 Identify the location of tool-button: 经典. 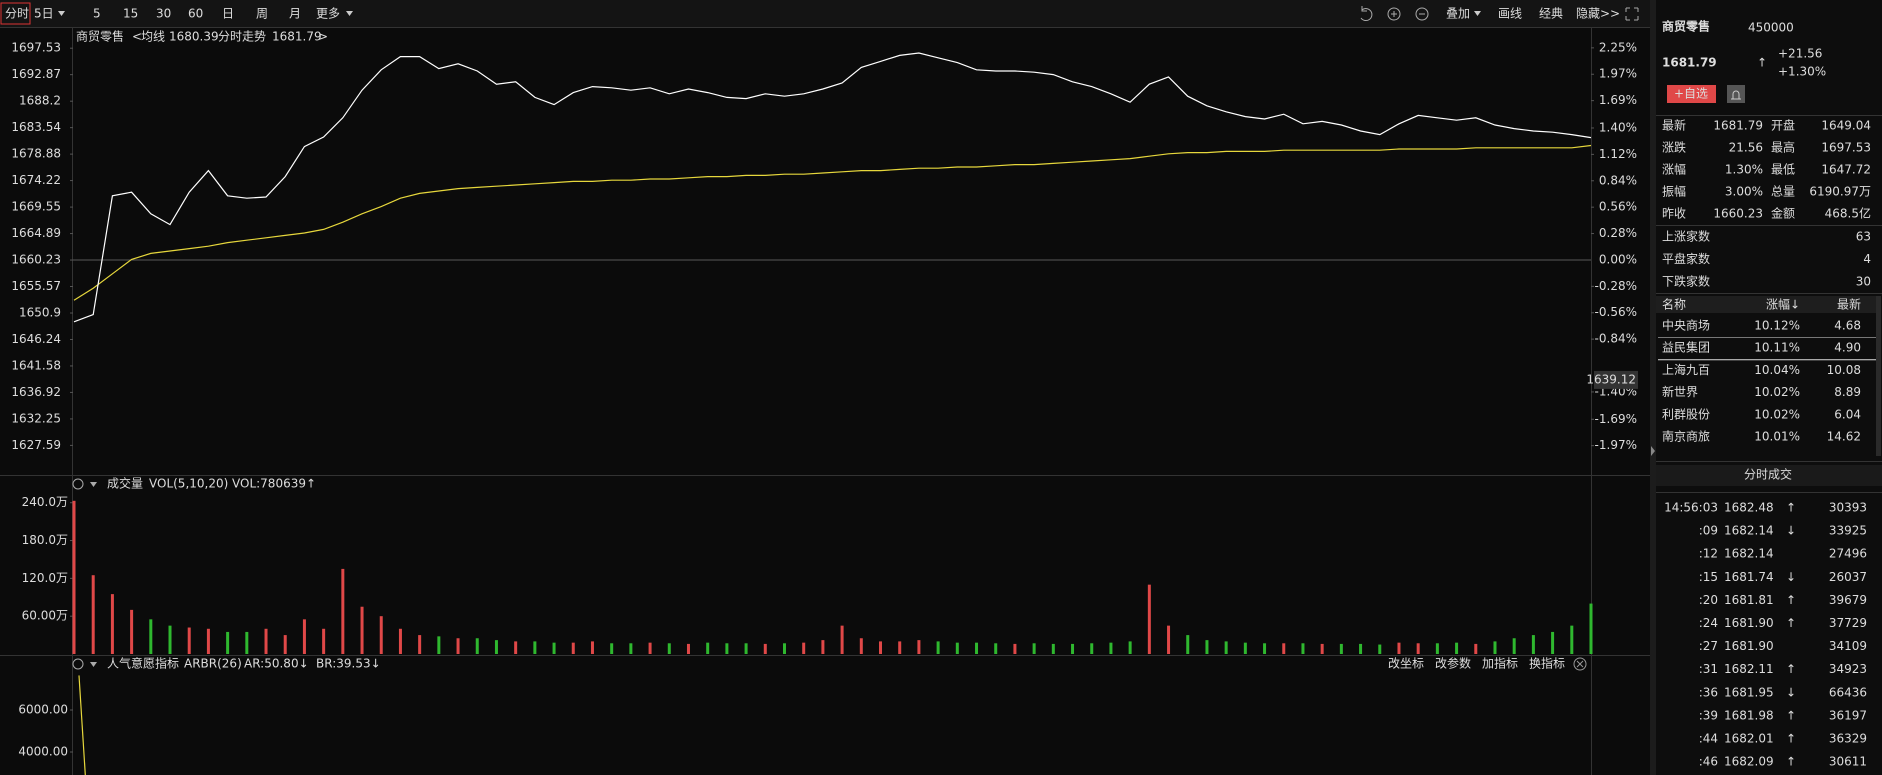
(1551, 14).